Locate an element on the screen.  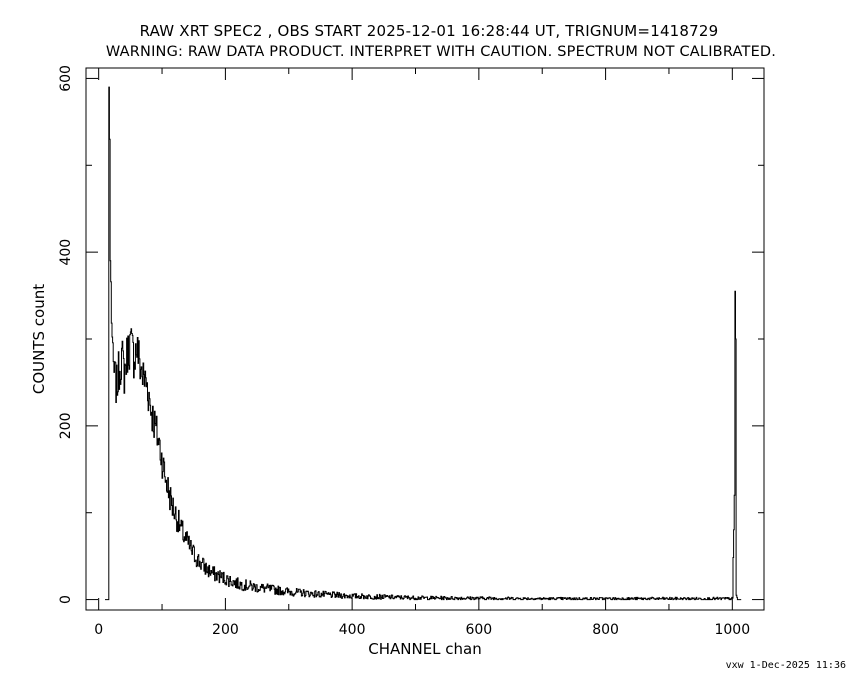
x-tick-label: 0 is located at coordinates (98, 630).